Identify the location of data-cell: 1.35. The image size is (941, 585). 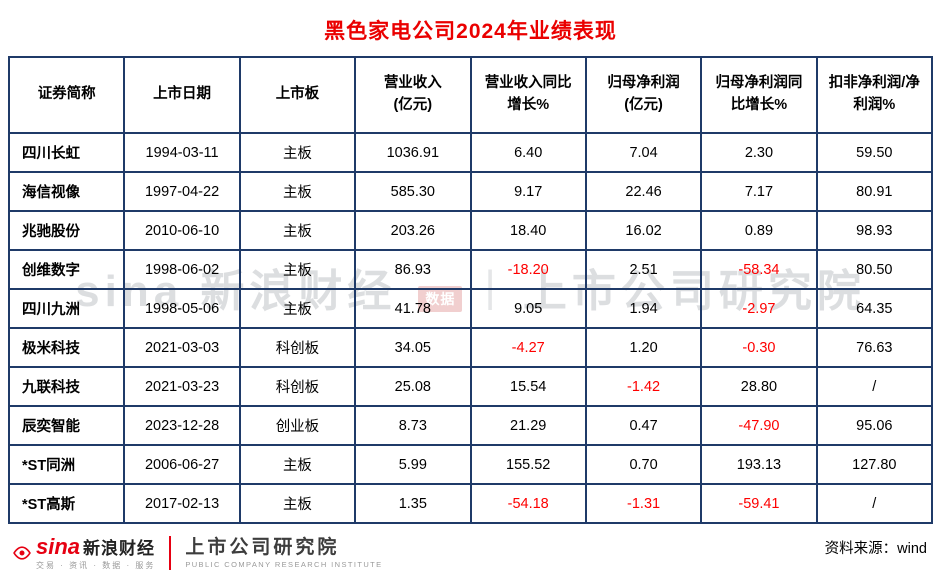
(413, 503).